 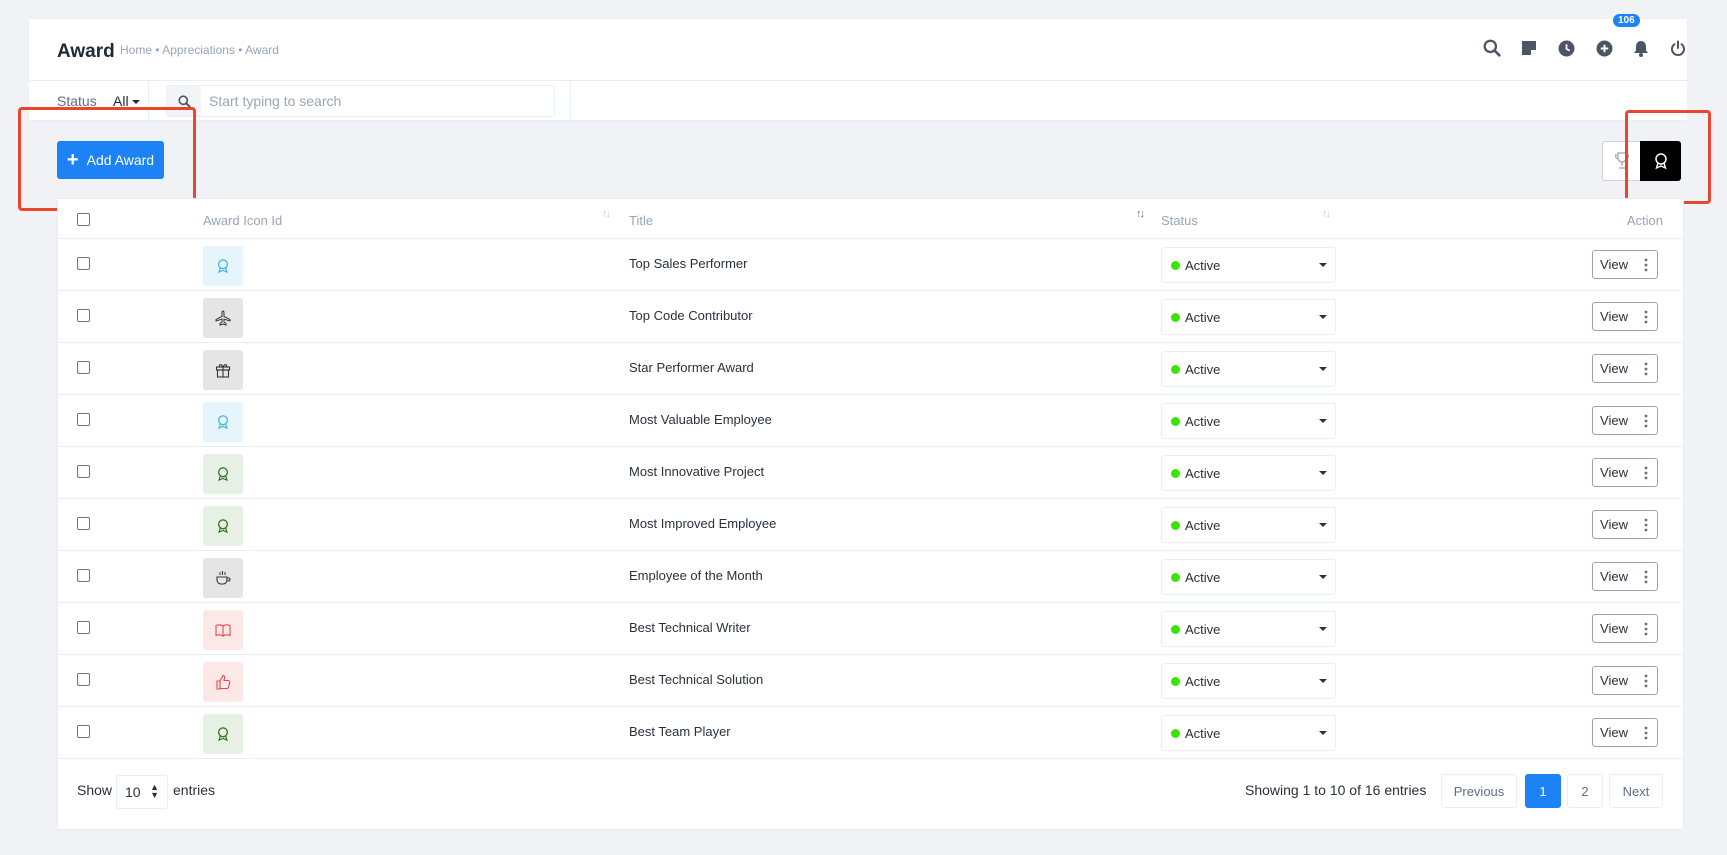 I want to click on clock-icon, so click(x=1566, y=51).